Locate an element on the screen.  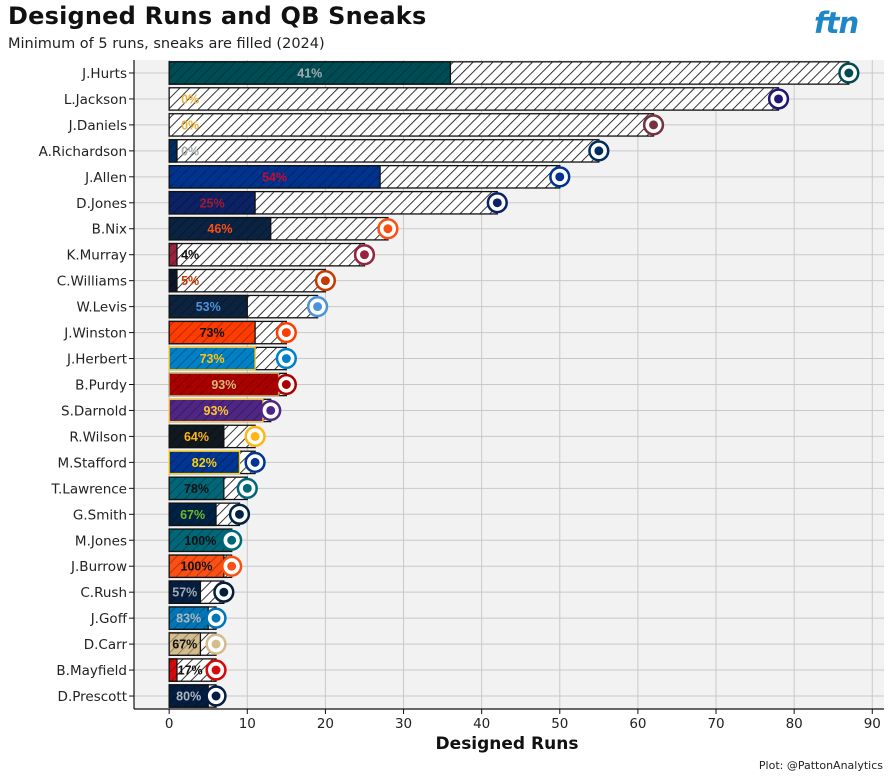
buccaneers-logo is located at coordinates (216, 670).